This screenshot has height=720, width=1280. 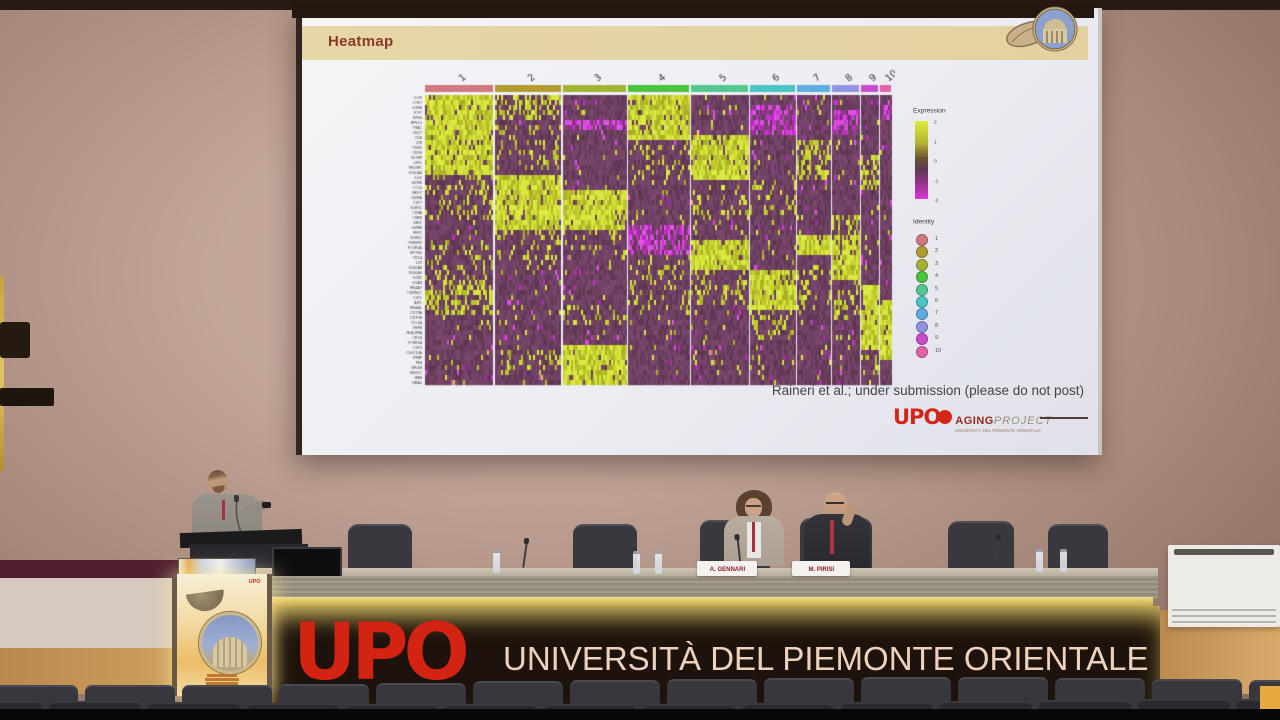 I want to click on identity-label: 8, so click(x=937, y=324).